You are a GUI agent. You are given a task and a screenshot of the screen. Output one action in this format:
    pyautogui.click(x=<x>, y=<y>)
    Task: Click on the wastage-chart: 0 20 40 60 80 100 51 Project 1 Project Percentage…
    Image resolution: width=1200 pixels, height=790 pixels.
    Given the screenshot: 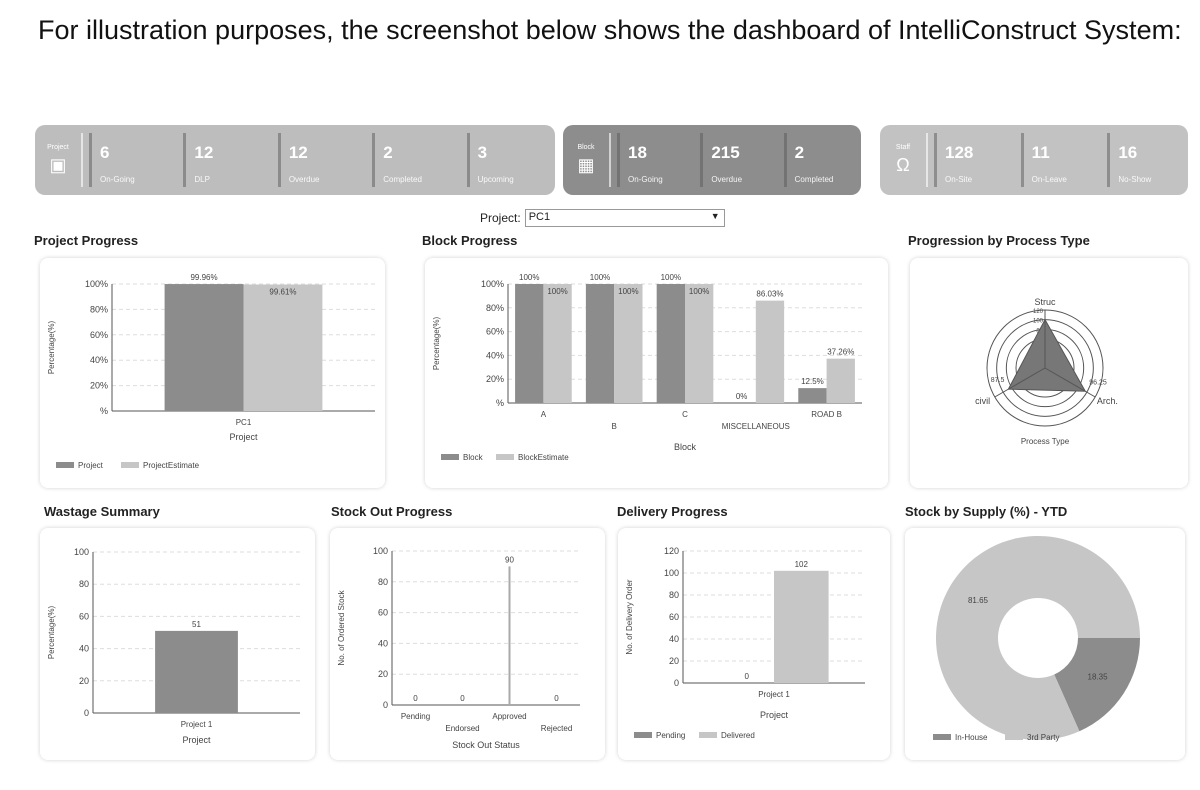 What is the action you would take?
    pyautogui.click(x=173, y=646)
    